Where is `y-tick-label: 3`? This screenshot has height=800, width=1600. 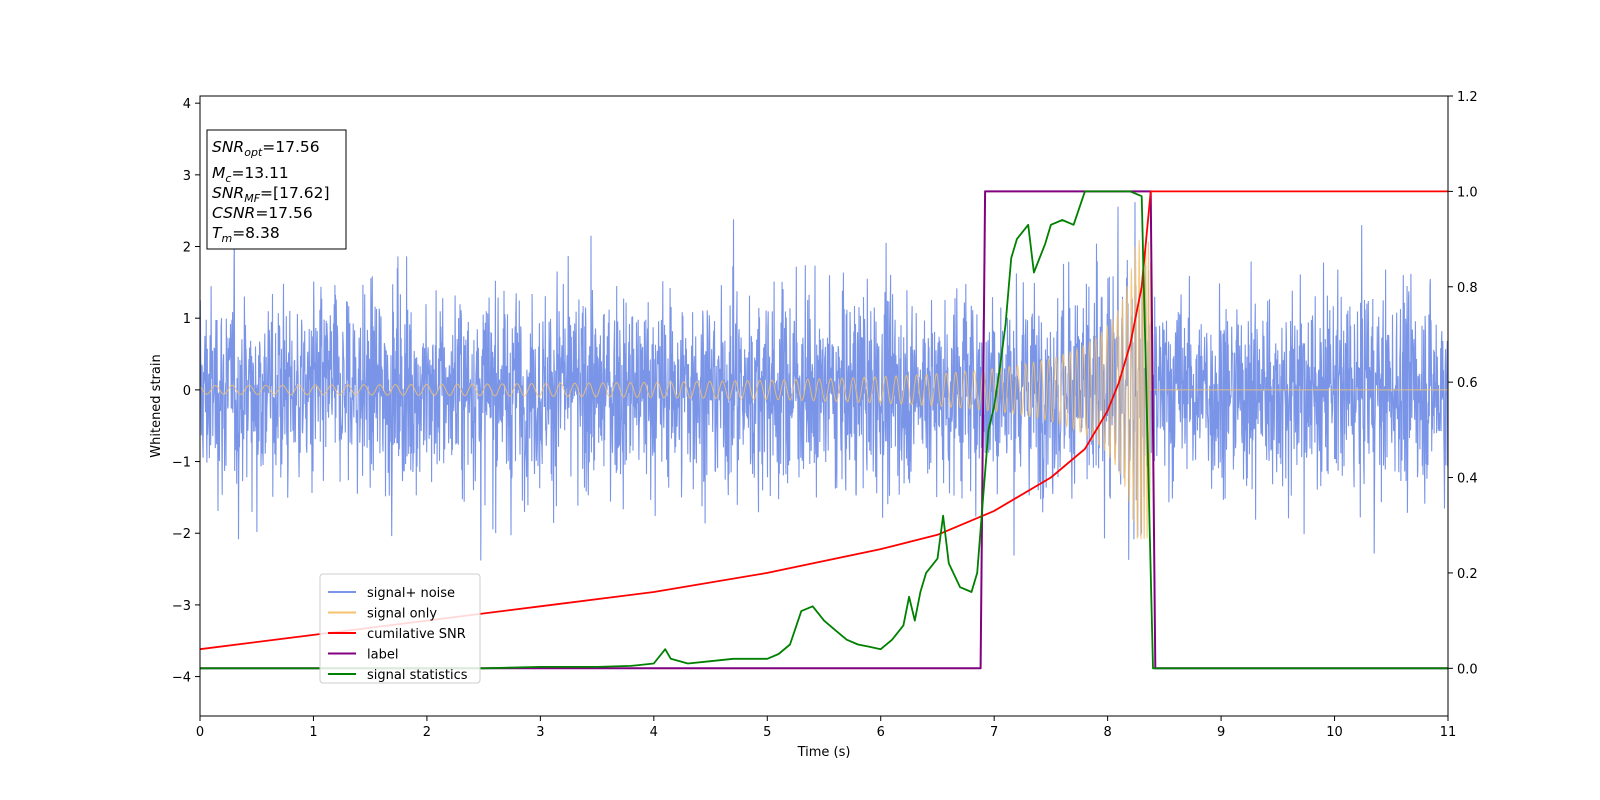 y-tick-label: 3 is located at coordinates (187, 176).